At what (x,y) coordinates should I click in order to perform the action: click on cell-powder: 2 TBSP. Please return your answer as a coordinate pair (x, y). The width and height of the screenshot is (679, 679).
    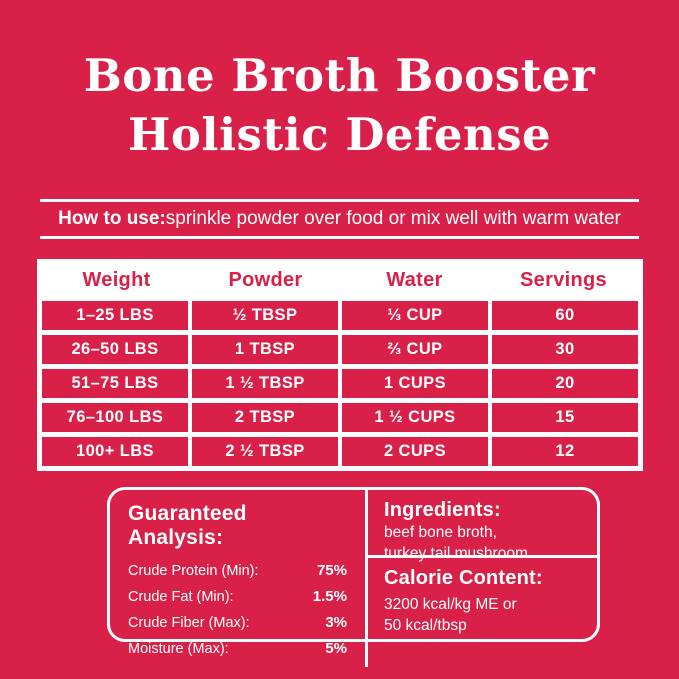
    Looking at the image, I should click on (265, 417).